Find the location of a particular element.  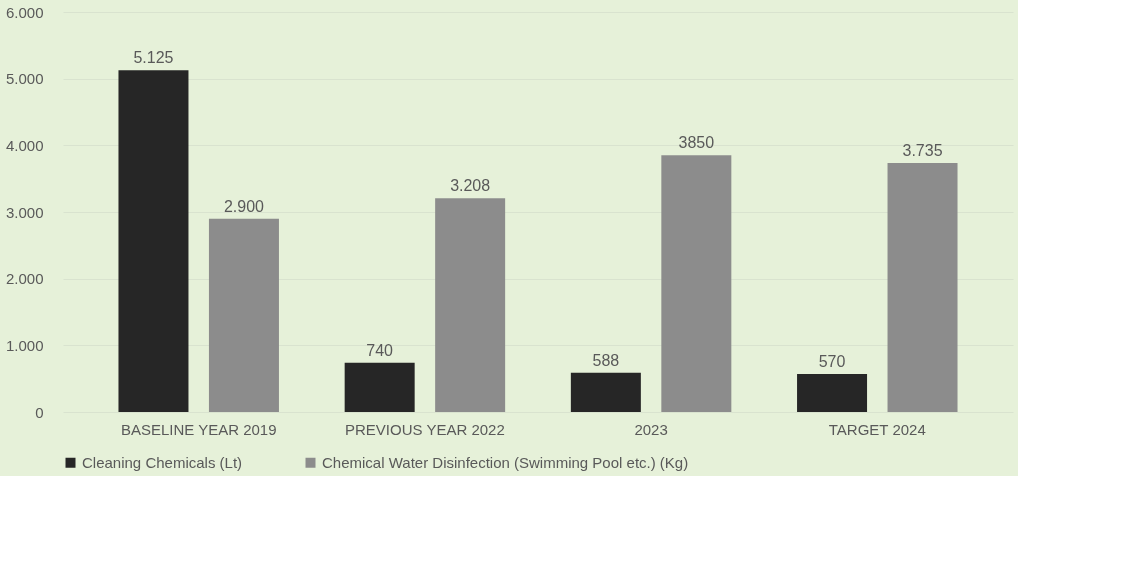

data-label: 2.900 is located at coordinates (244, 206).